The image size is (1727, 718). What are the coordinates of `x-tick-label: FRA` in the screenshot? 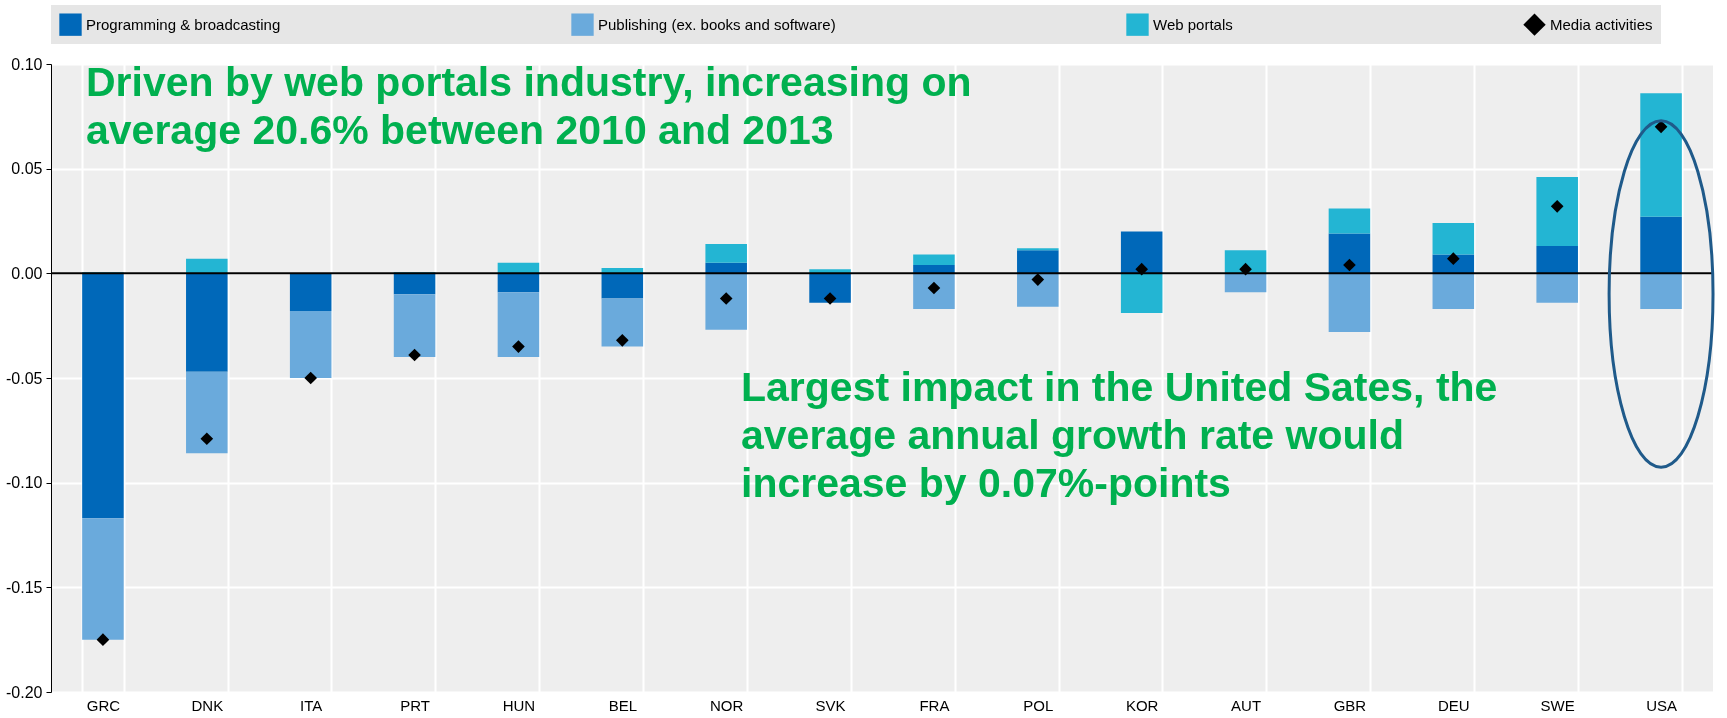 It's located at (934, 705).